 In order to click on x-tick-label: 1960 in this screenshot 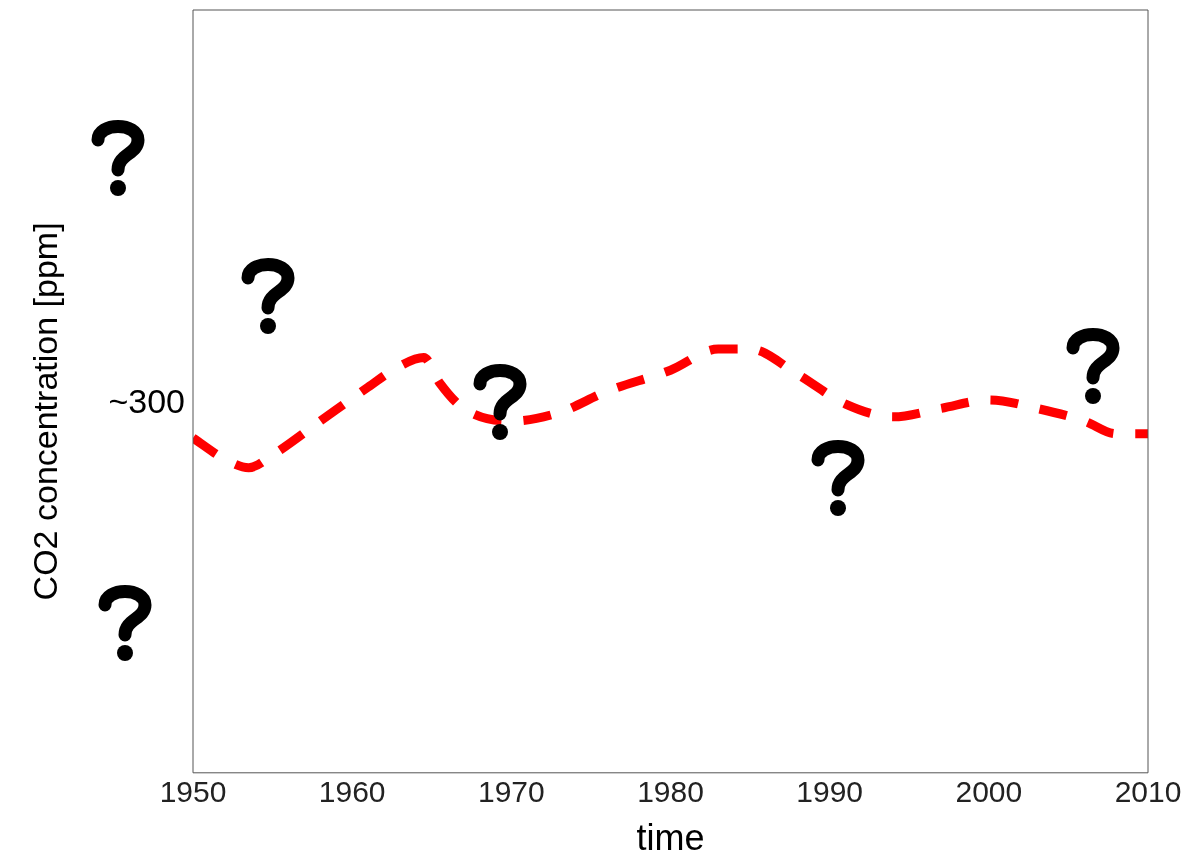, I will do `click(352, 792)`.